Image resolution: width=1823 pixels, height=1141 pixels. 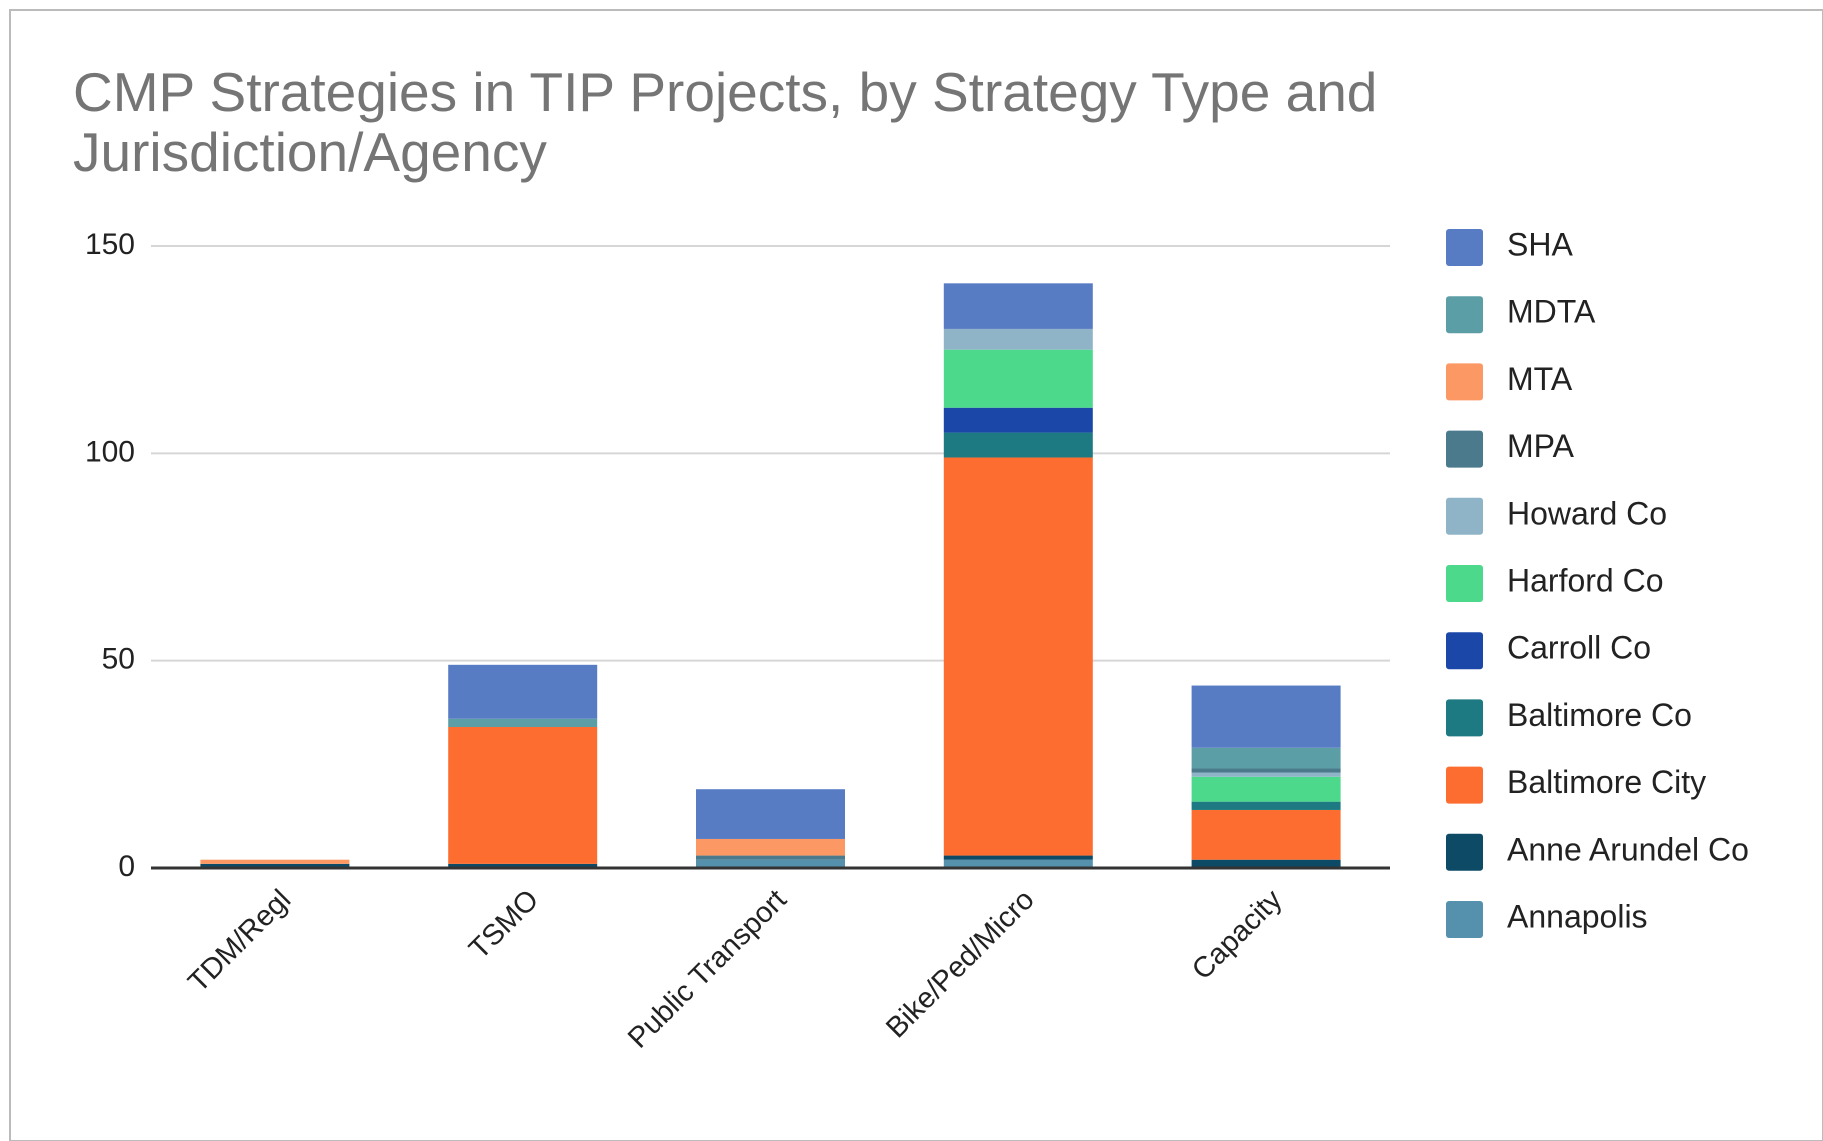 What do you see at coordinates (1577, 916) in the screenshot?
I see `legend-label: Annapolis` at bounding box center [1577, 916].